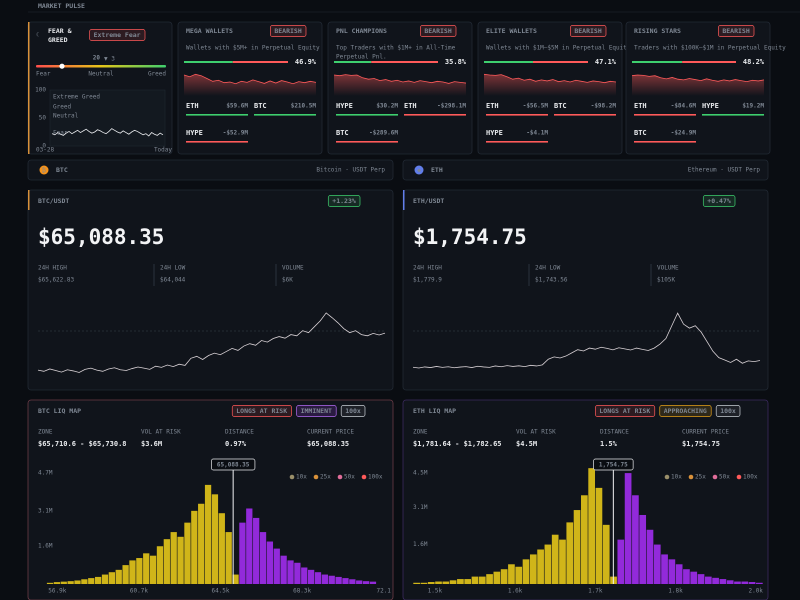  Describe the element at coordinates (437, 170) in the screenshot. I see `symbol: ETH` at that location.